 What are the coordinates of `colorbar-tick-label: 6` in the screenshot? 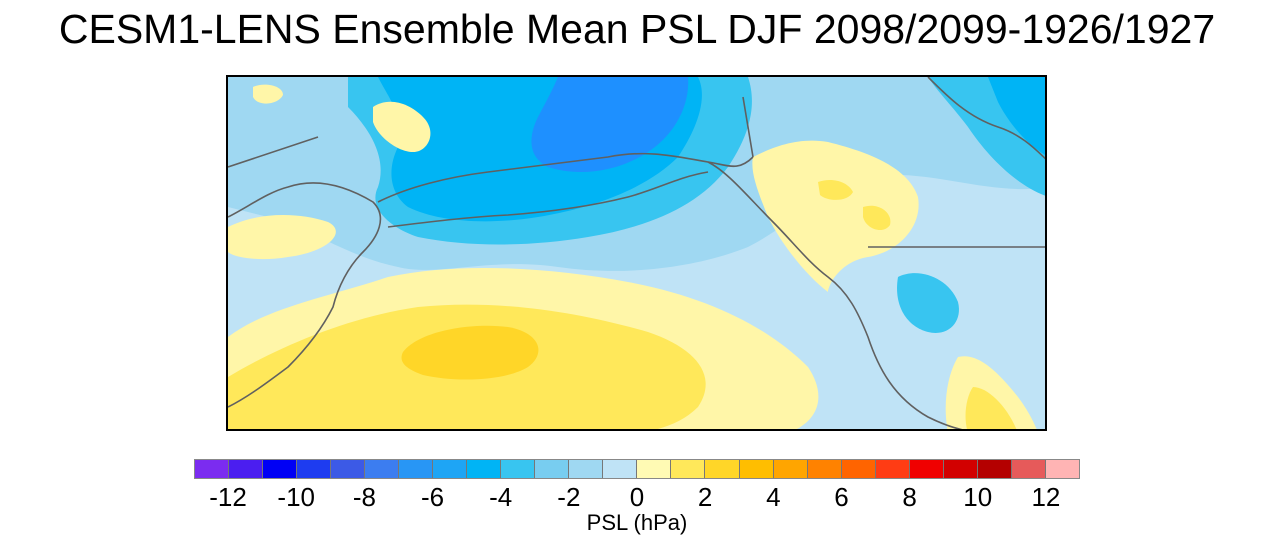 It's located at (841, 497).